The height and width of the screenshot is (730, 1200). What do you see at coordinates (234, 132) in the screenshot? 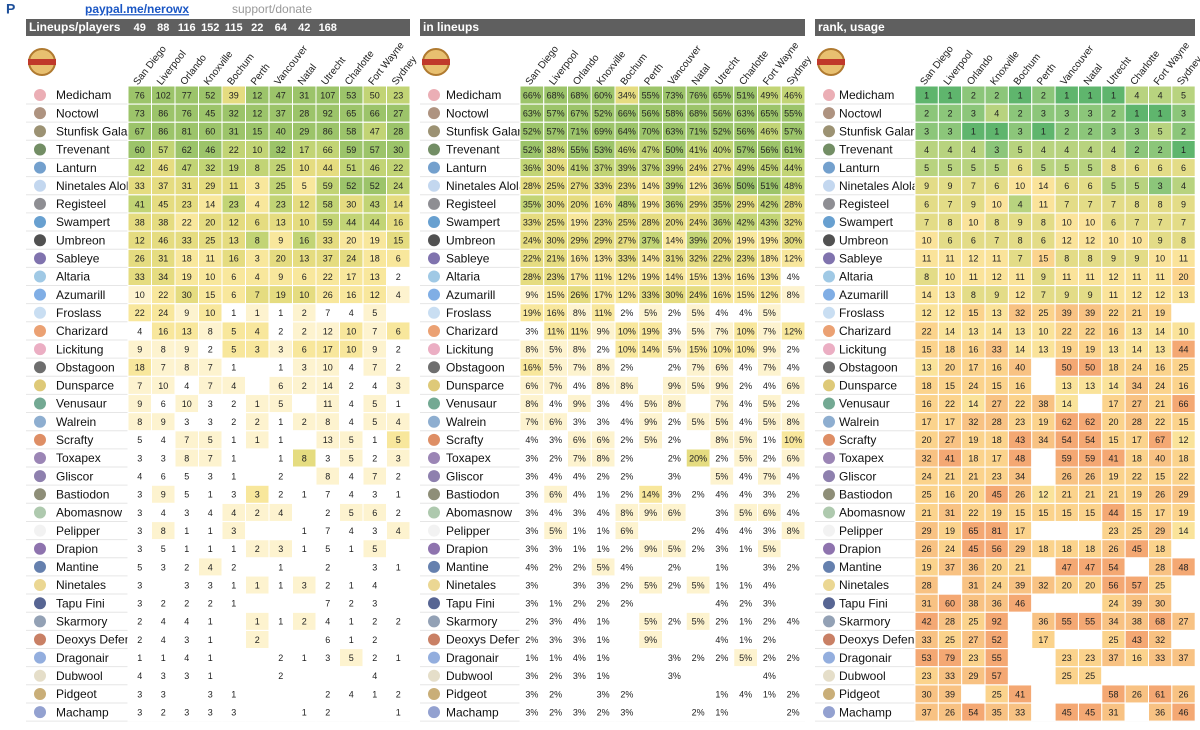
I see `cell-value: 31` at bounding box center [234, 132].